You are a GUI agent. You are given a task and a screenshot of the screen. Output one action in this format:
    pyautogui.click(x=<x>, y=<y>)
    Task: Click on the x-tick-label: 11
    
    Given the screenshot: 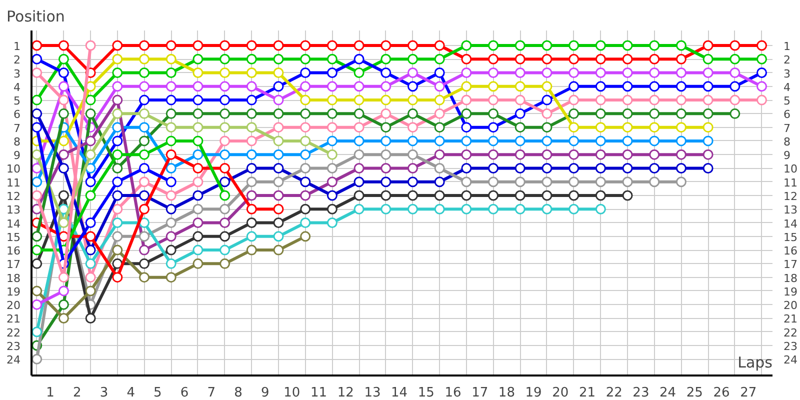 What is the action you would take?
    pyautogui.click(x=319, y=393)
    